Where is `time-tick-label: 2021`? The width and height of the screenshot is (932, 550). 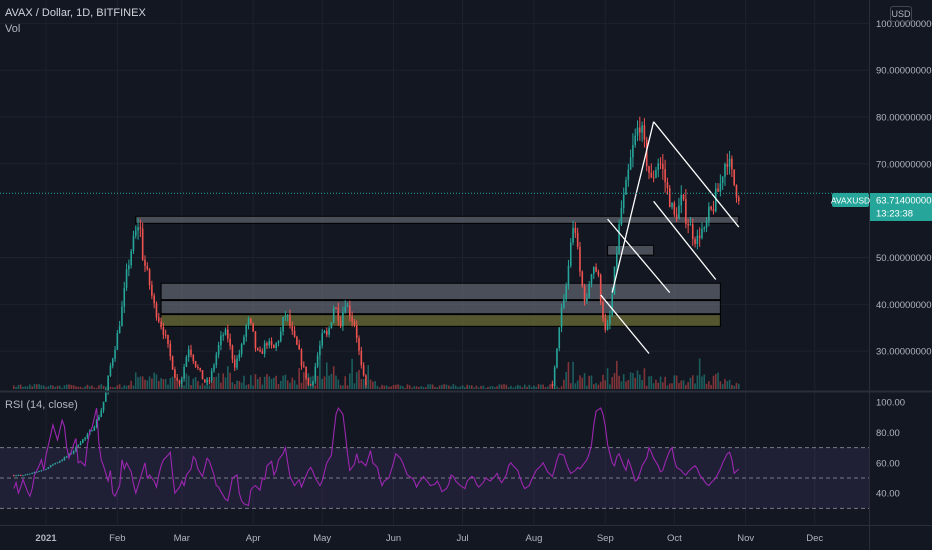 time-tick-label: 2021 is located at coordinates (46, 538).